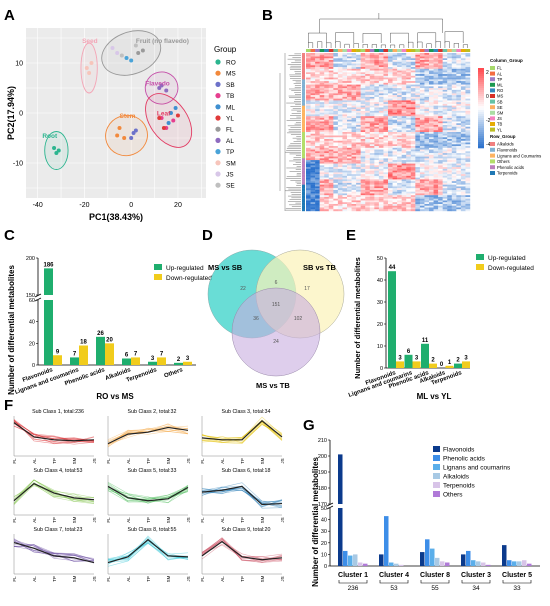  Describe the element at coordinates (54, 432) in the screenshot. I see `trend-mean-line` at that location.